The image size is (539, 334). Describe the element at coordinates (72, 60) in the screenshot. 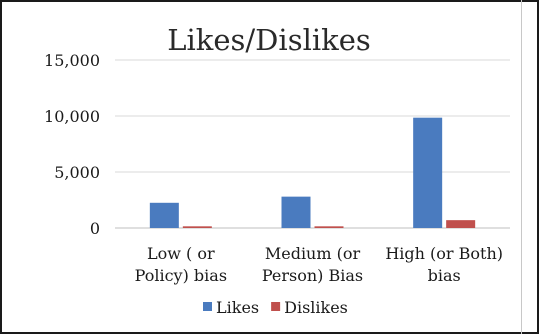

I see `y-tick-label: 15,000` at that location.